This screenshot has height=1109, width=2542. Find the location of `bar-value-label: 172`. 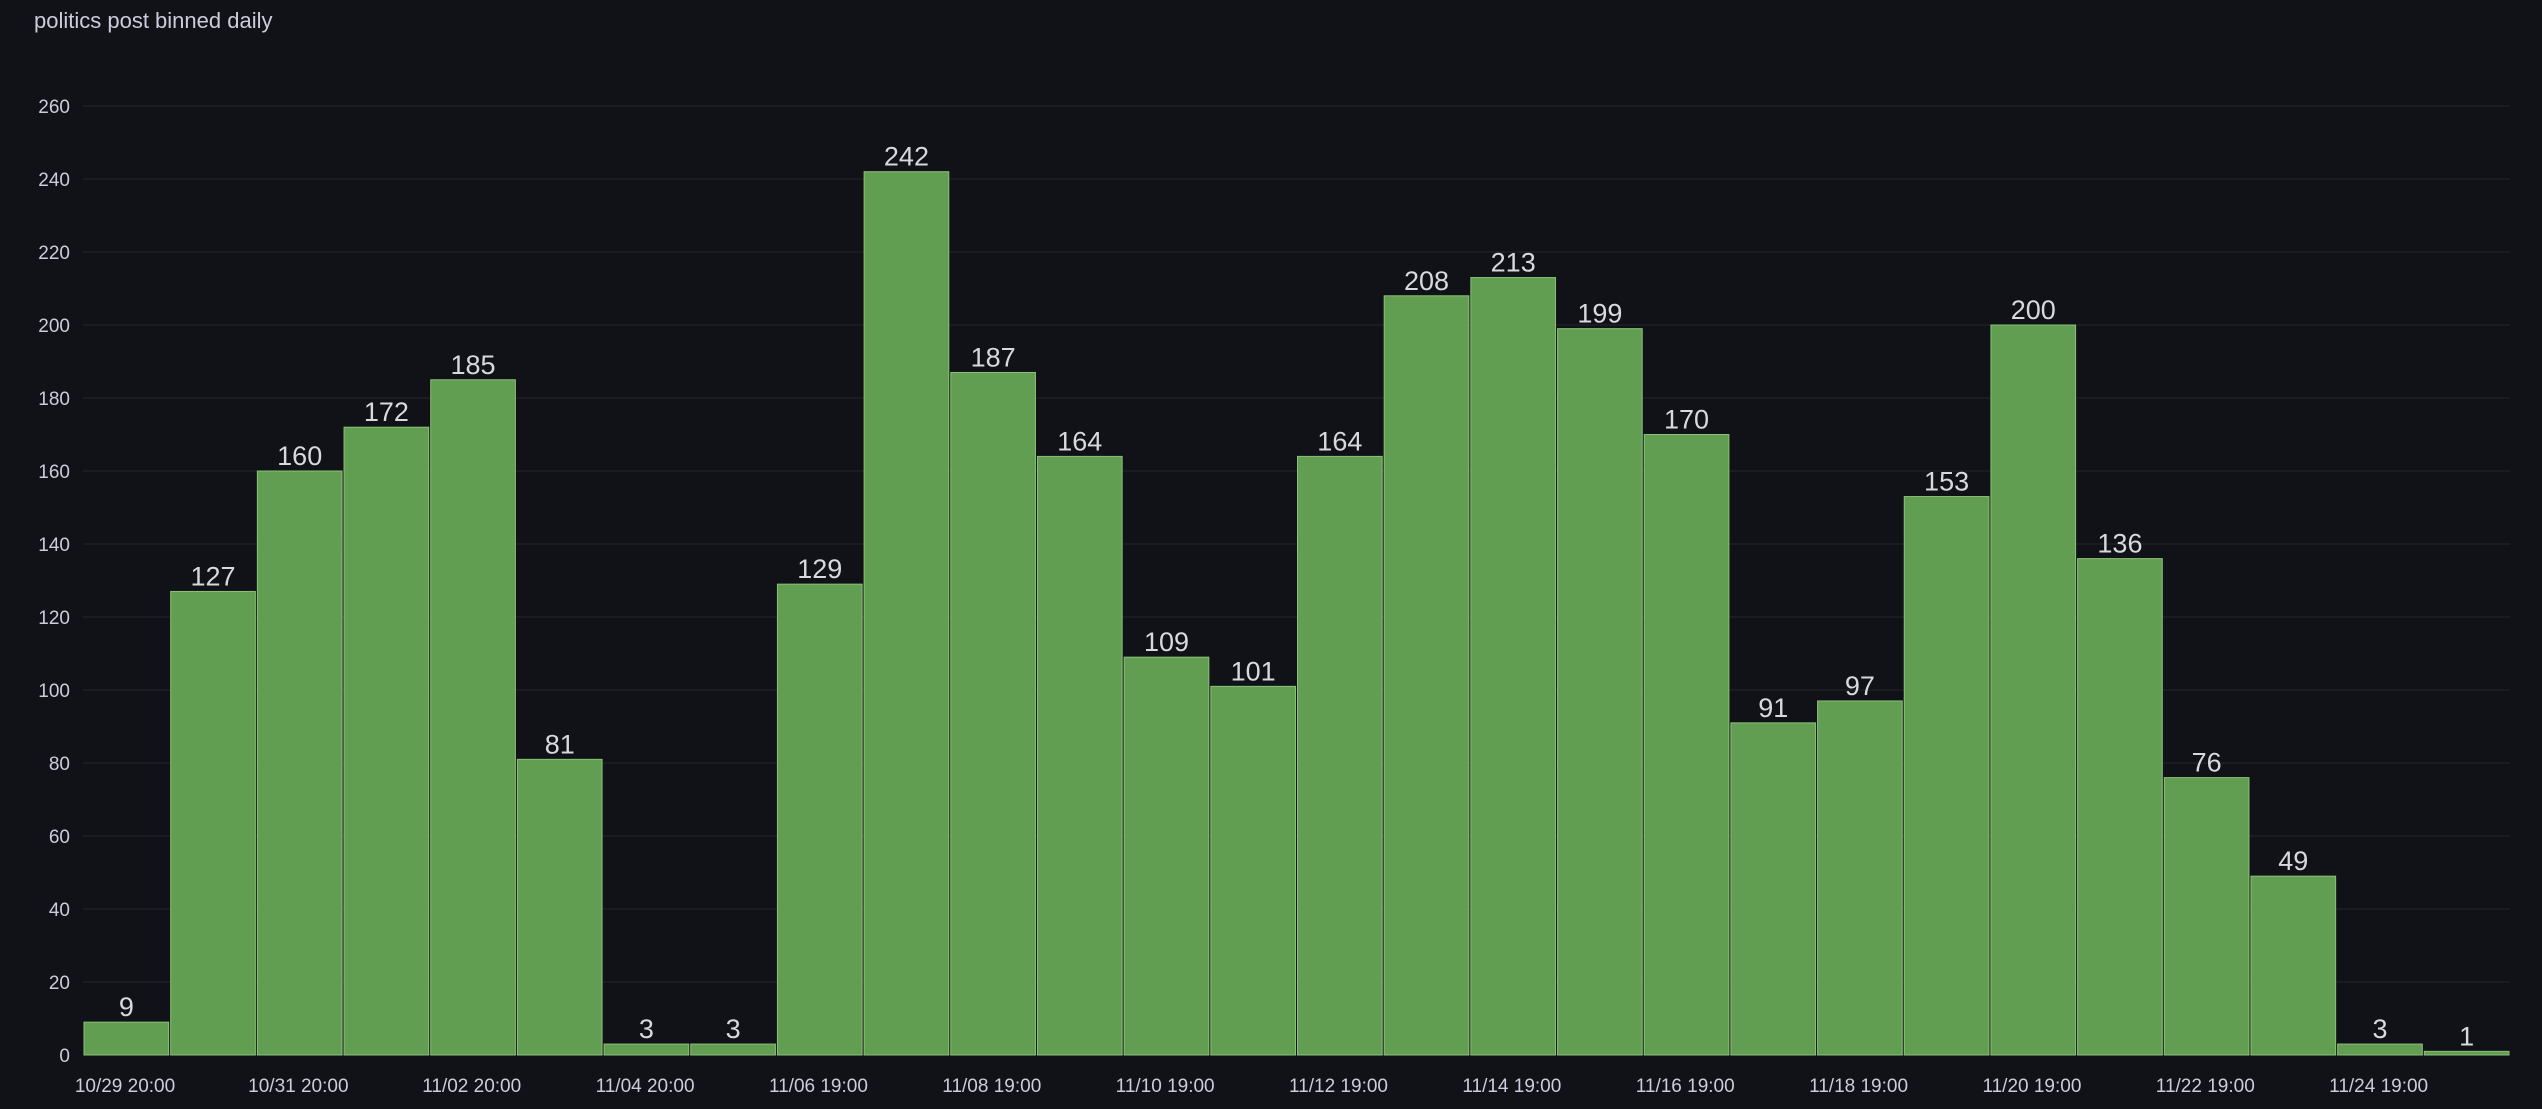

bar-value-label: 172 is located at coordinates (386, 412).